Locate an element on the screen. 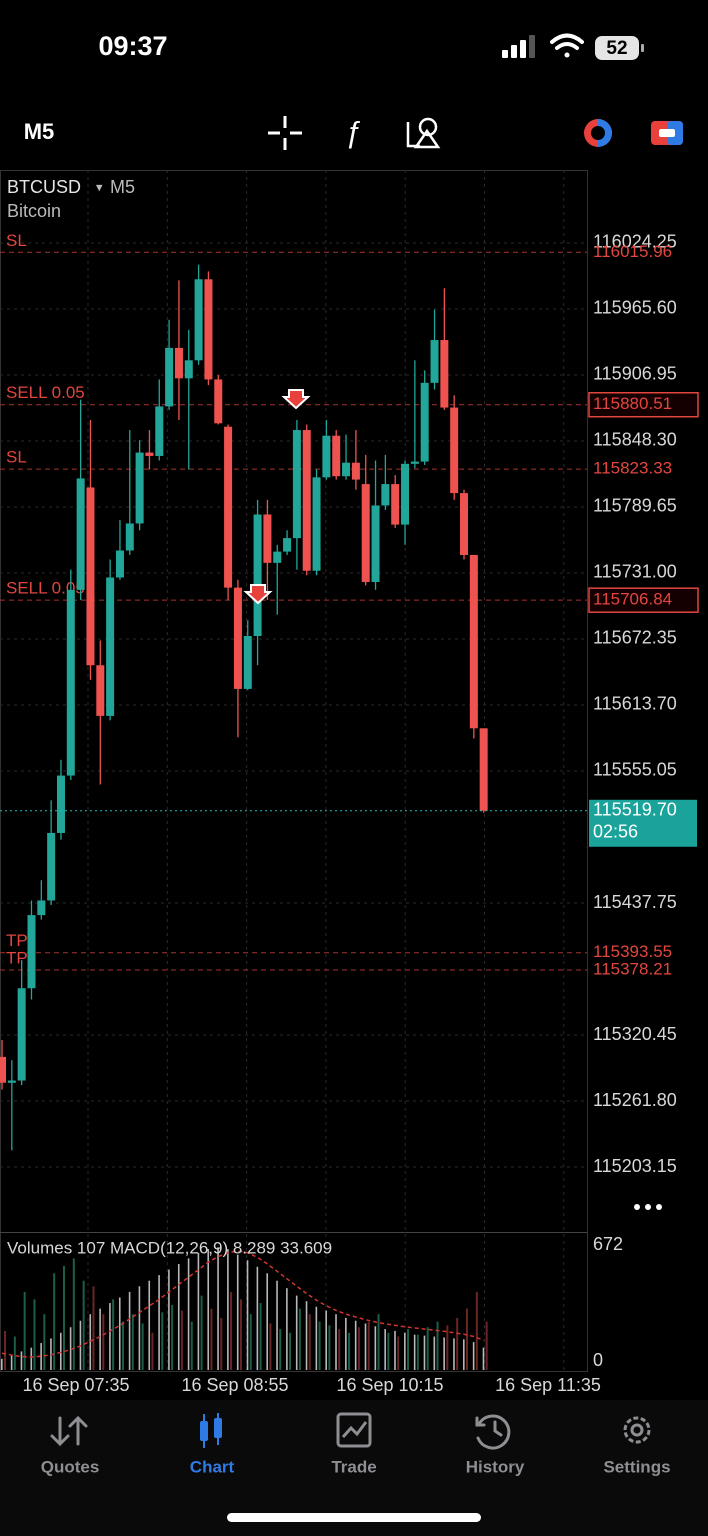 The height and width of the screenshot is (1536, 708). current-price-label: 115519.70 is located at coordinates (635, 810).